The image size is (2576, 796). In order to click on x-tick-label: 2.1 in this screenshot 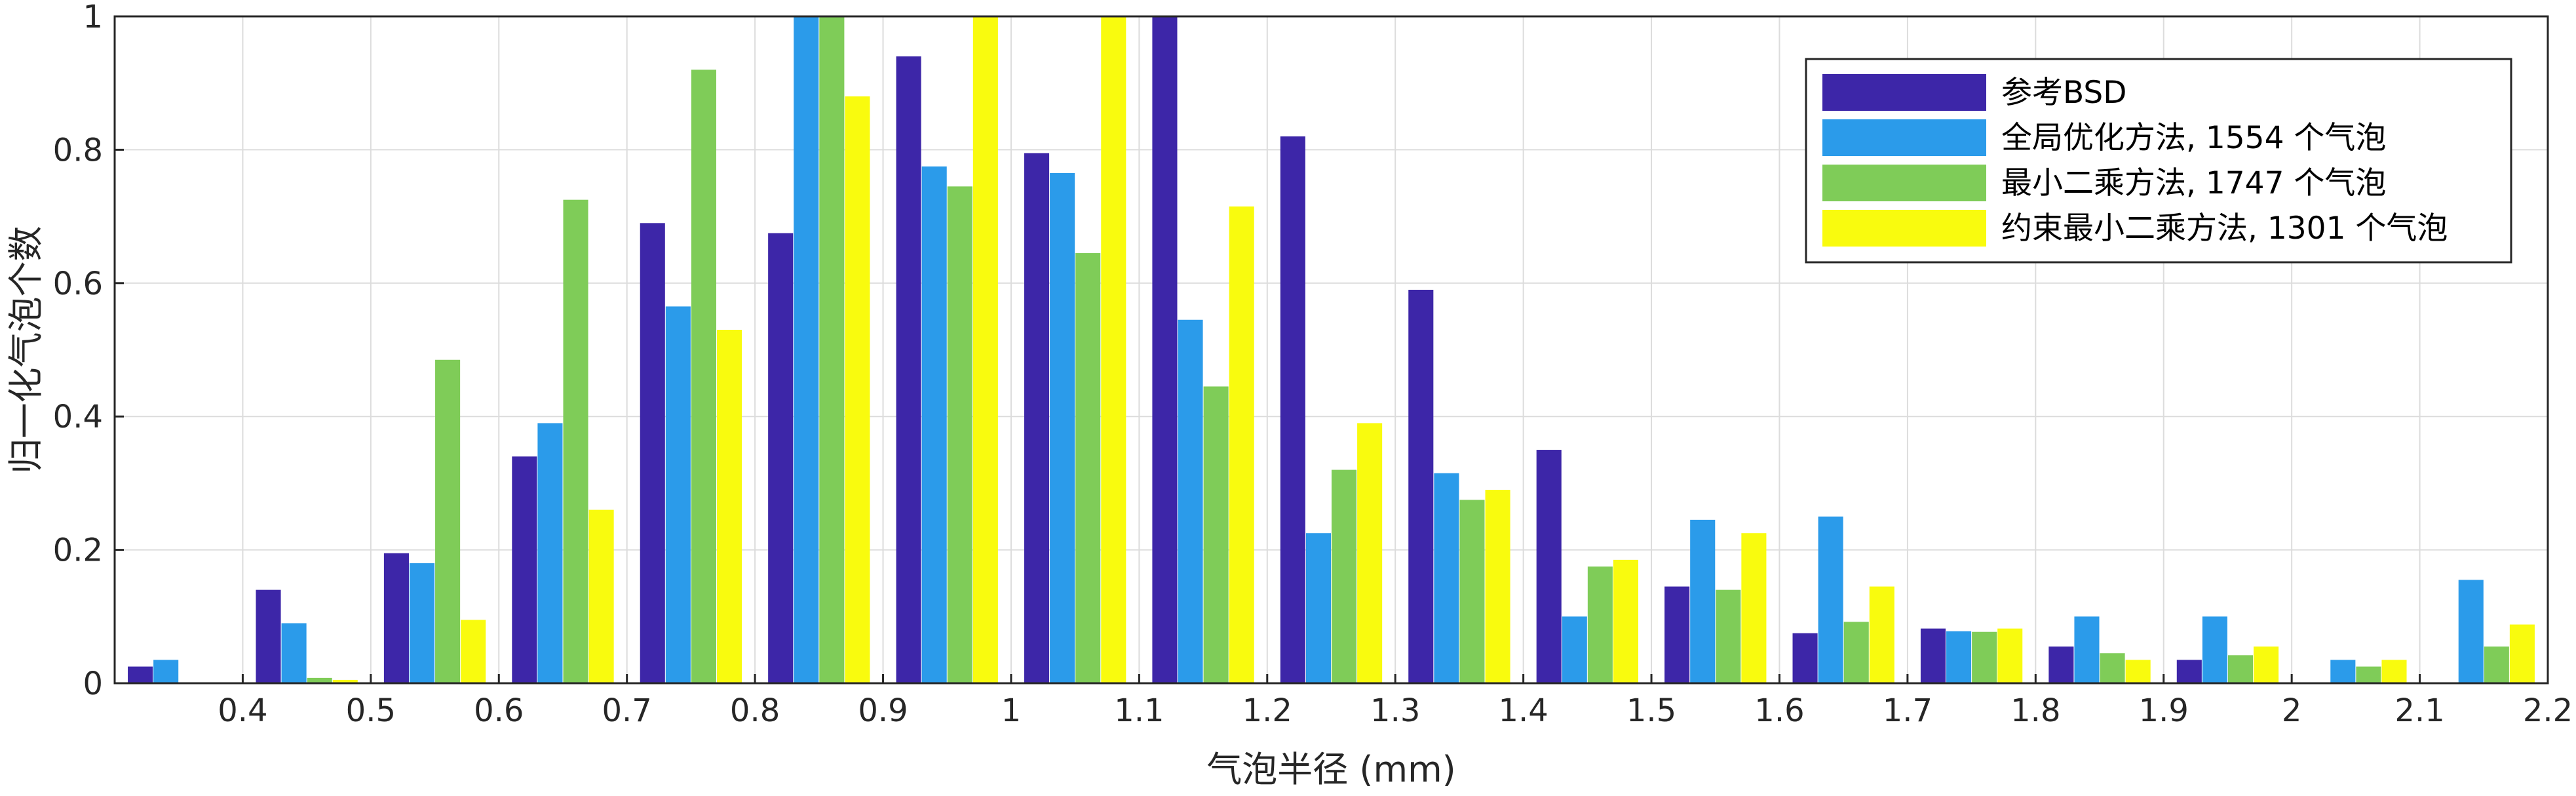, I will do `click(2419, 710)`.